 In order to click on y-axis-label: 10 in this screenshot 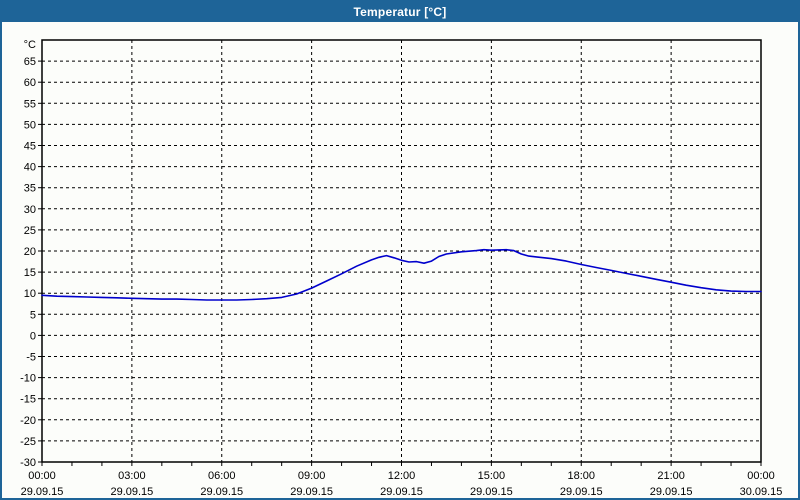, I will do `click(30, 294)`.